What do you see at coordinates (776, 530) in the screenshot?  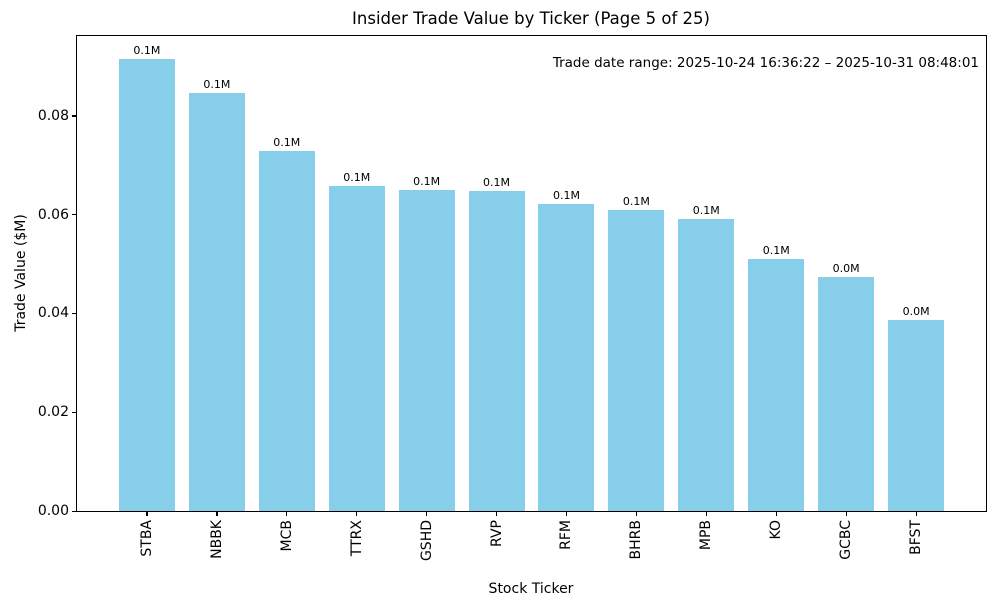 I see `x-tick-label-ko: KO` at bounding box center [776, 530].